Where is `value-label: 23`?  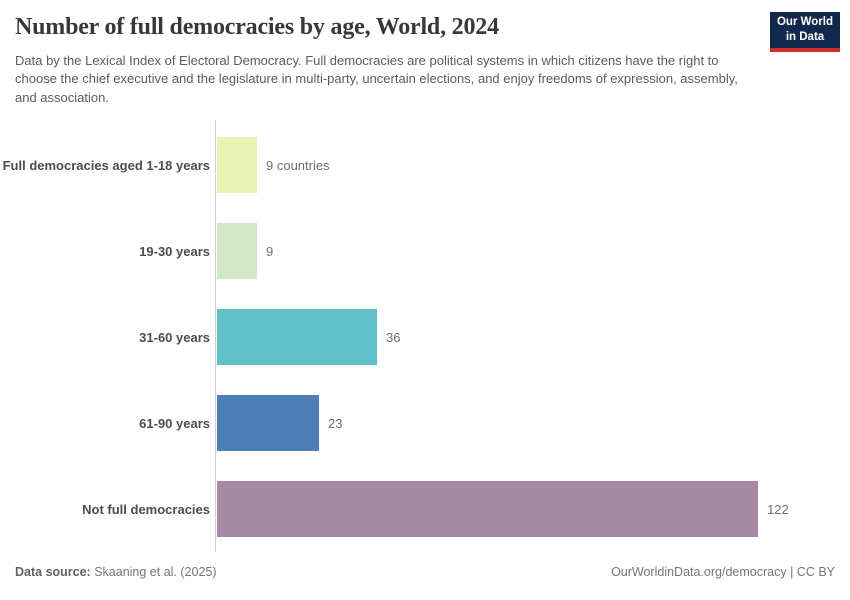
value-label: 23 is located at coordinates (335, 423).